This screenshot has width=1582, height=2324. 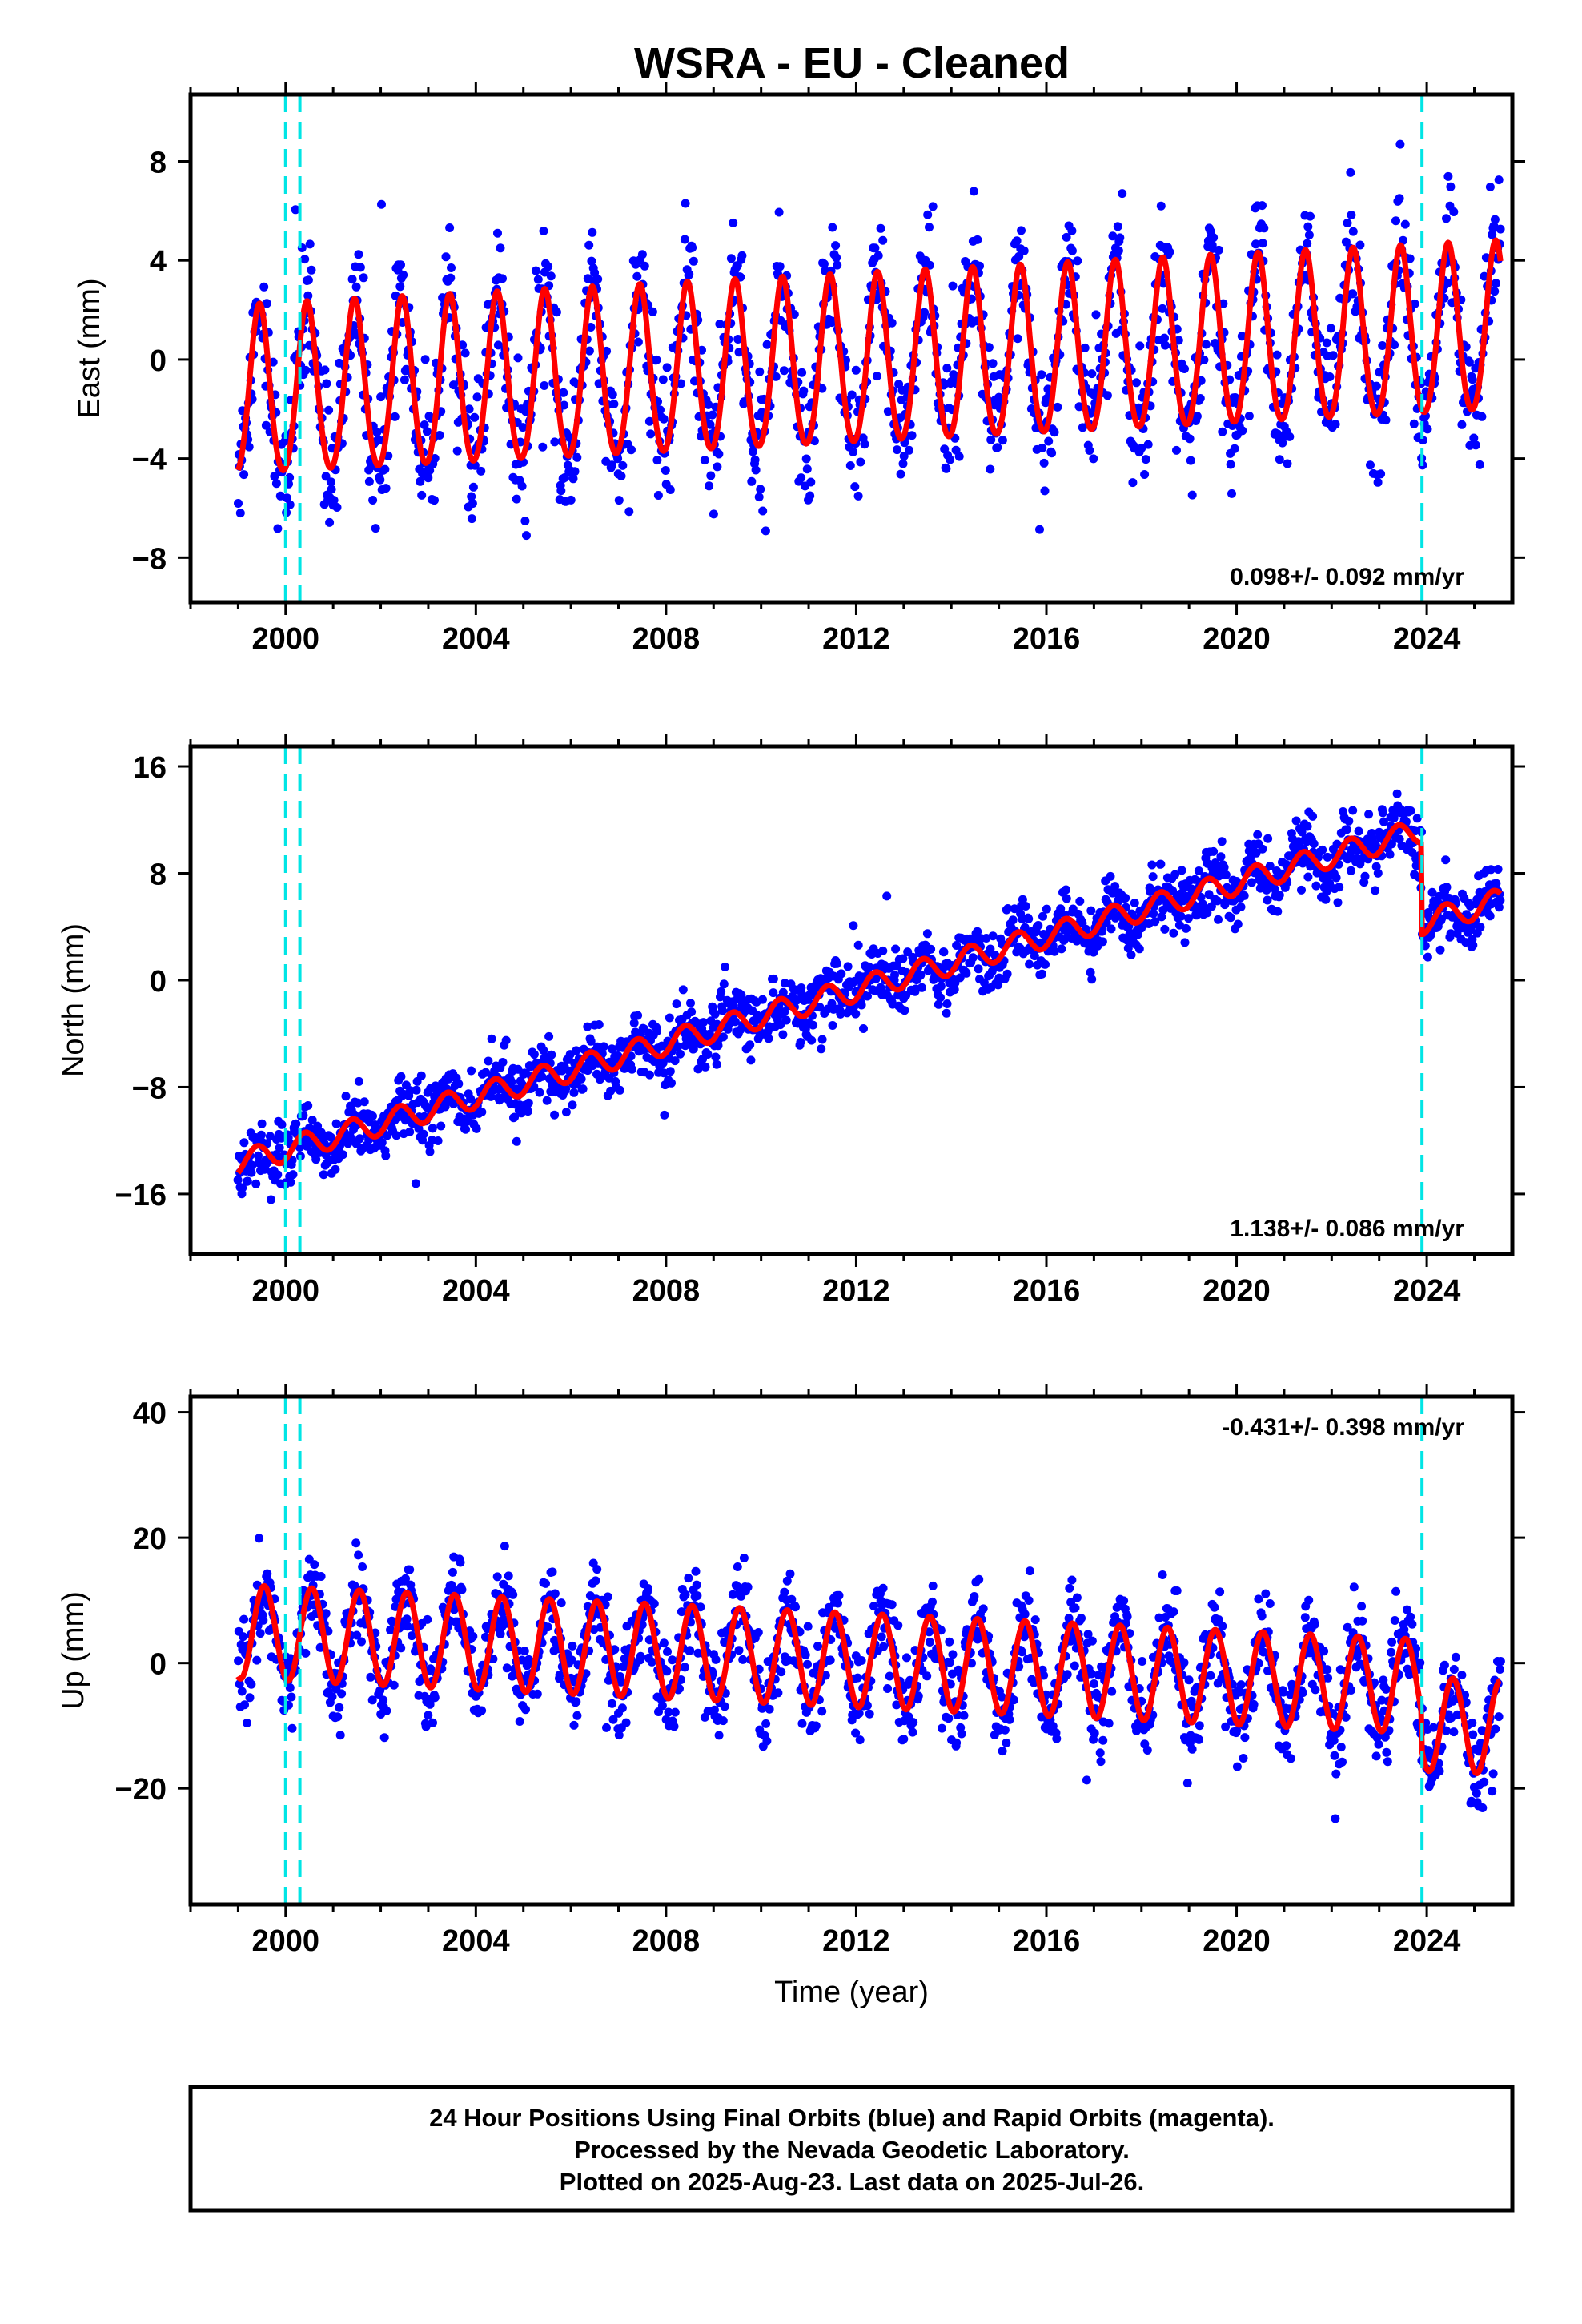 I want to click on rate-annotation: 1.138+/- 0.086 mm/yr, so click(x=1347, y=1229).